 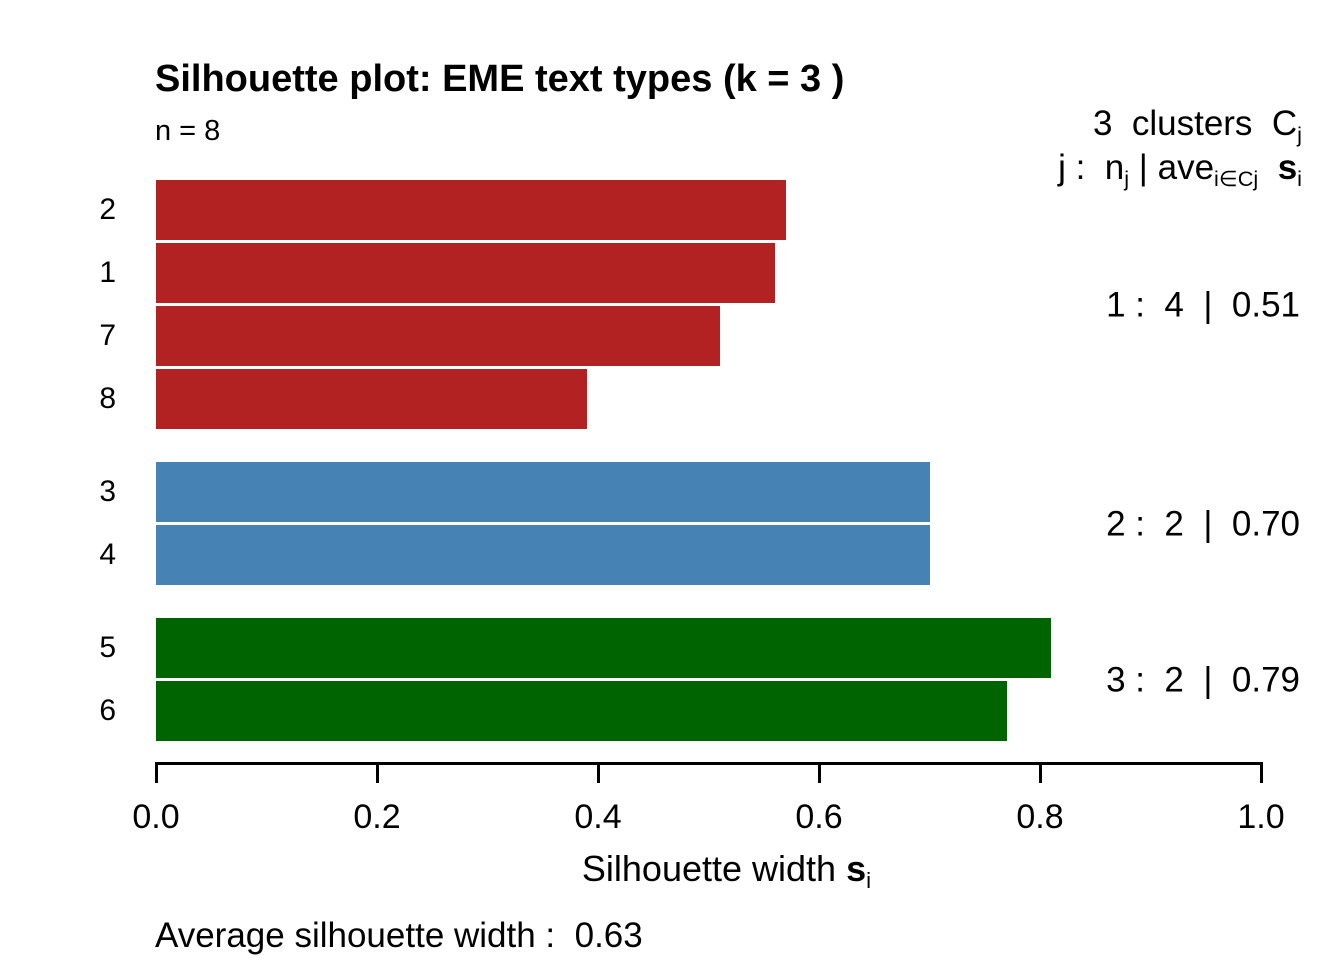 I want to click on bar-label: 6, so click(x=107, y=710).